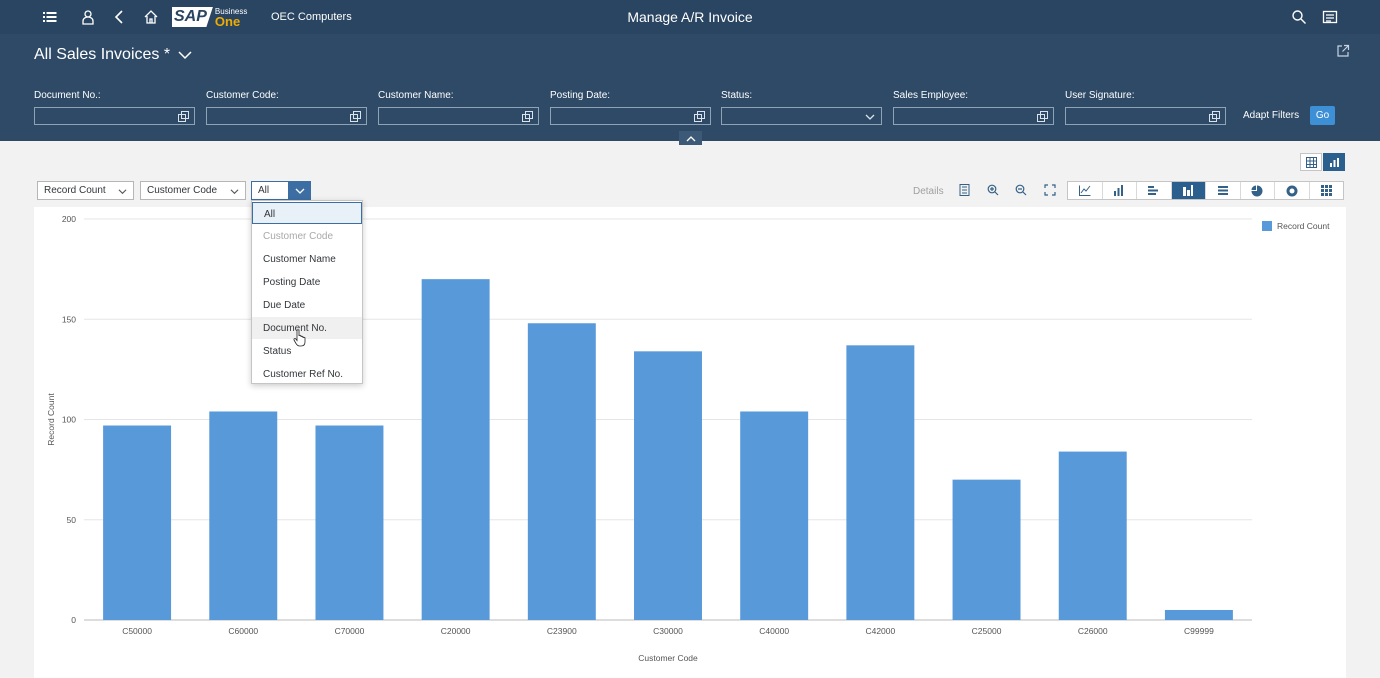  I want to click on x-tick-label: C30000, so click(668, 631).